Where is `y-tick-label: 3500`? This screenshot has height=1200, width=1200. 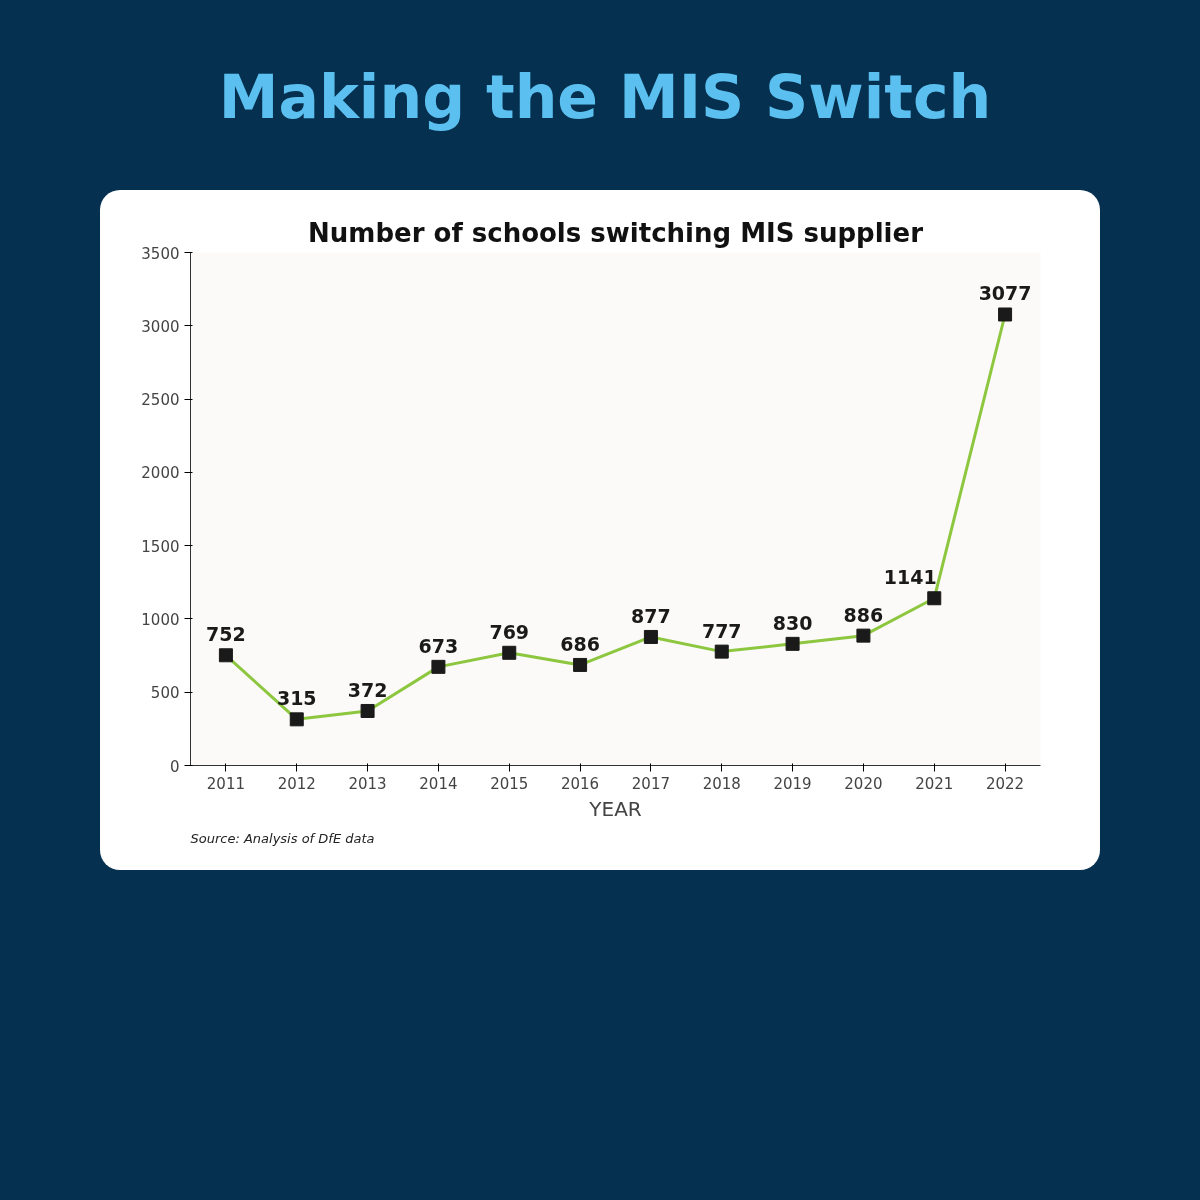
y-tick-label: 3500 is located at coordinates (160, 253).